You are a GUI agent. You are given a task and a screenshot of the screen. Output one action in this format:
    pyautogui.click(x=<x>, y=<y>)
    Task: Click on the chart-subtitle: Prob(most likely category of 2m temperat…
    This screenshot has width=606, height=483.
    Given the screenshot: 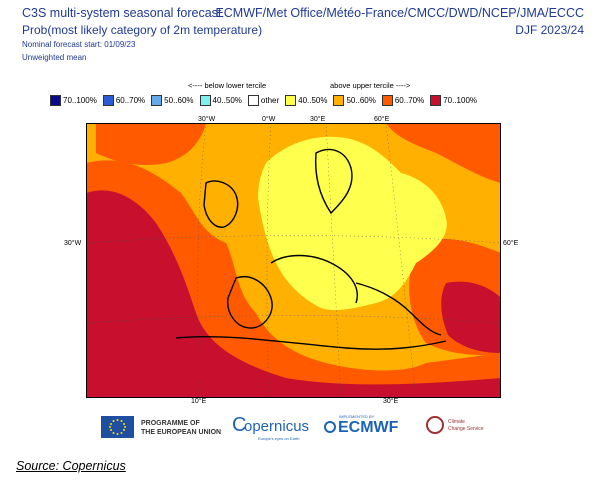 What is the action you would take?
    pyautogui.click(x=142, y=30)
    